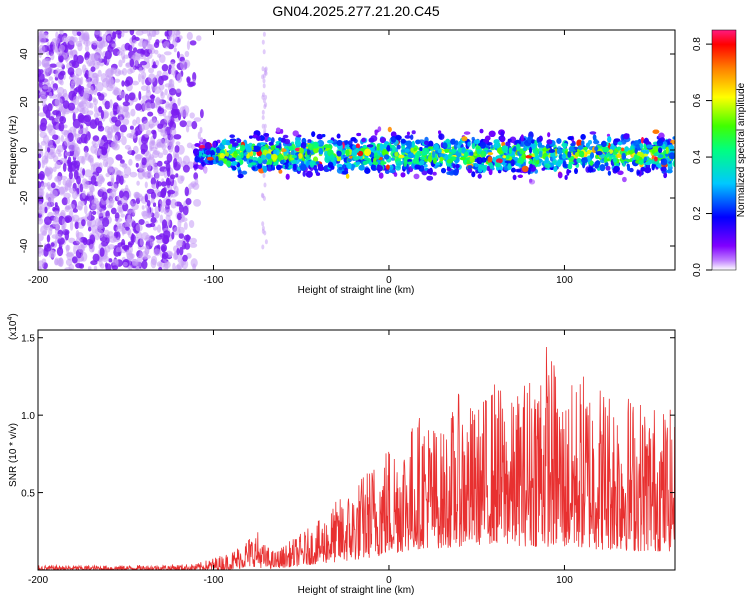  I want to click on x-tick-label: -100, so click(213, 280).